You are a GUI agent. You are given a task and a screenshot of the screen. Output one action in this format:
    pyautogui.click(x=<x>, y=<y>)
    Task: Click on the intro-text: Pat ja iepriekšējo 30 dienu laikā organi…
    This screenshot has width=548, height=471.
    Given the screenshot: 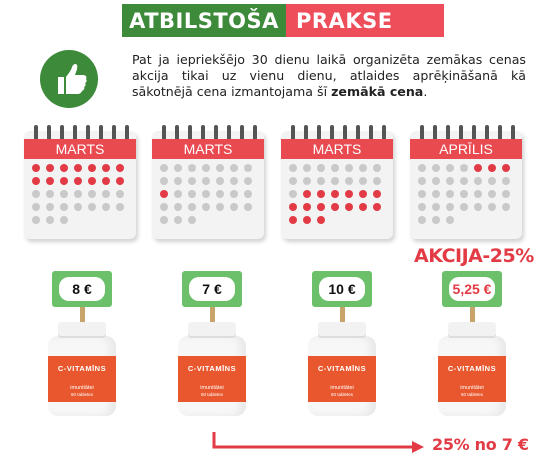 What is the action you would take?
    pyautogui.click(x=329, y=75)
    